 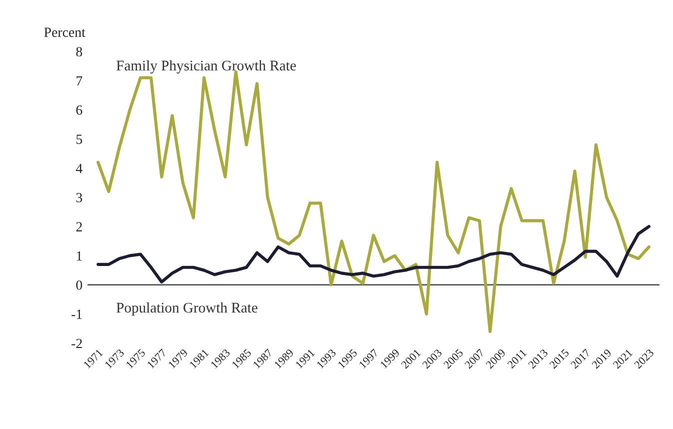 I want to click on text: Population Growth Rate, so click(x=187, y=309).